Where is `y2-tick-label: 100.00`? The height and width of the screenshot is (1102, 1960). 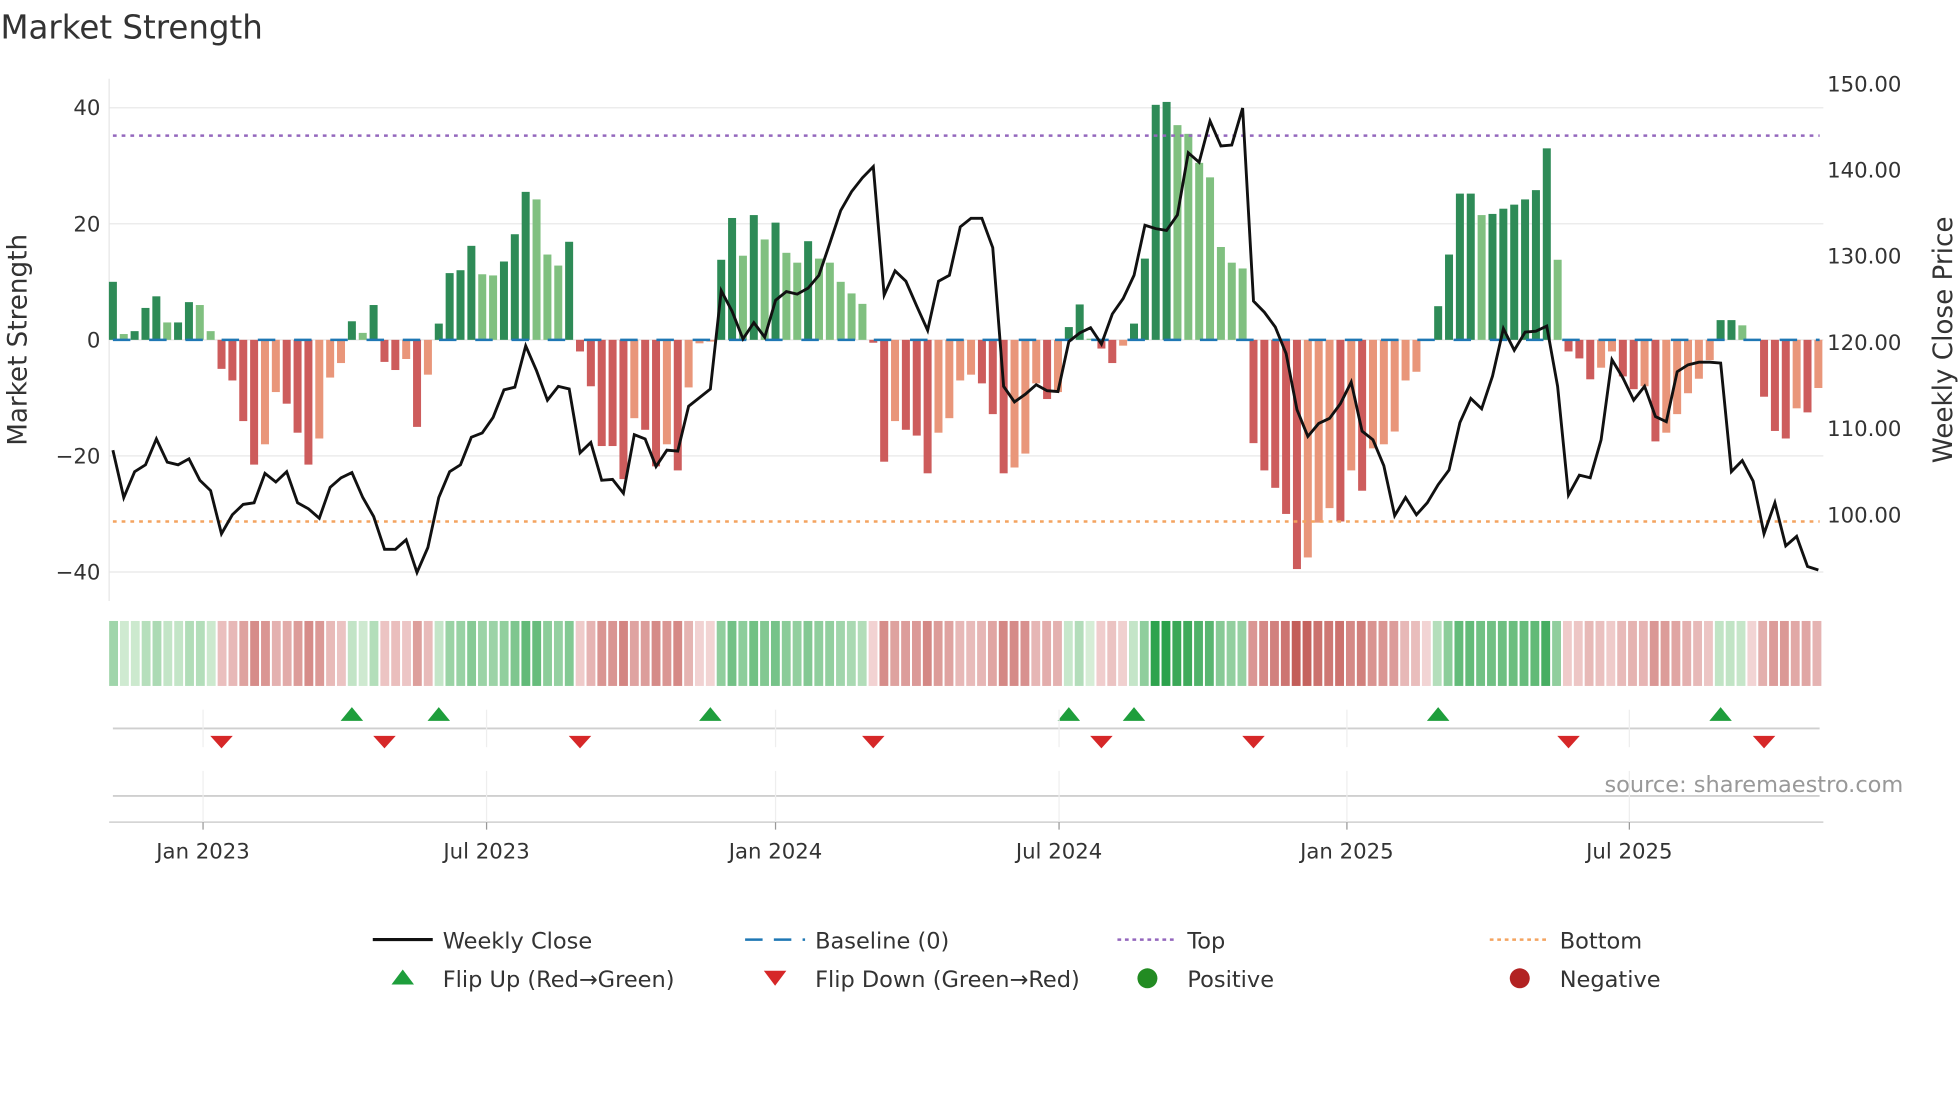 y2-tick-label: 100.00 is located at coordinates (1864, 515).